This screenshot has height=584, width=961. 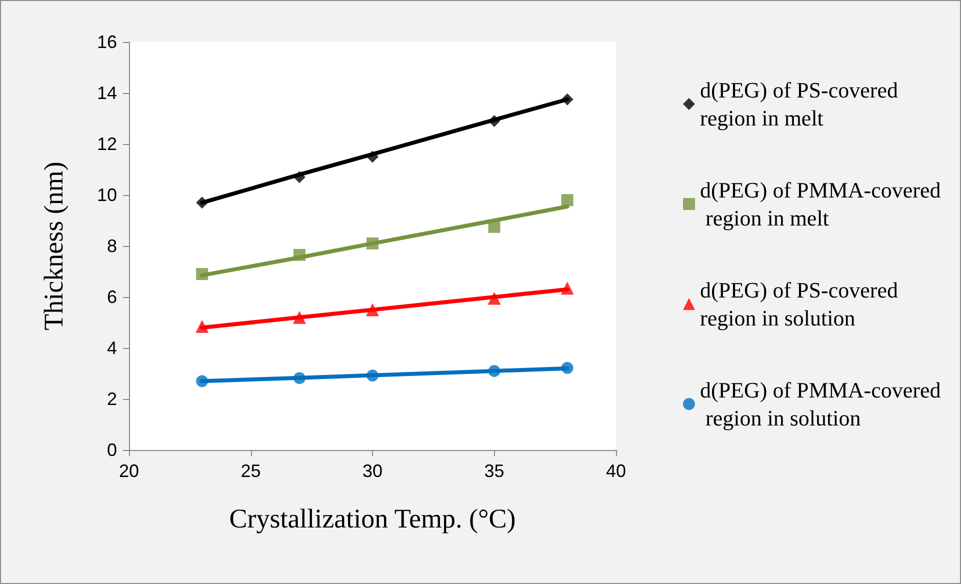 I want to click on y-tick-label: 8, so click(x=111, y=246).